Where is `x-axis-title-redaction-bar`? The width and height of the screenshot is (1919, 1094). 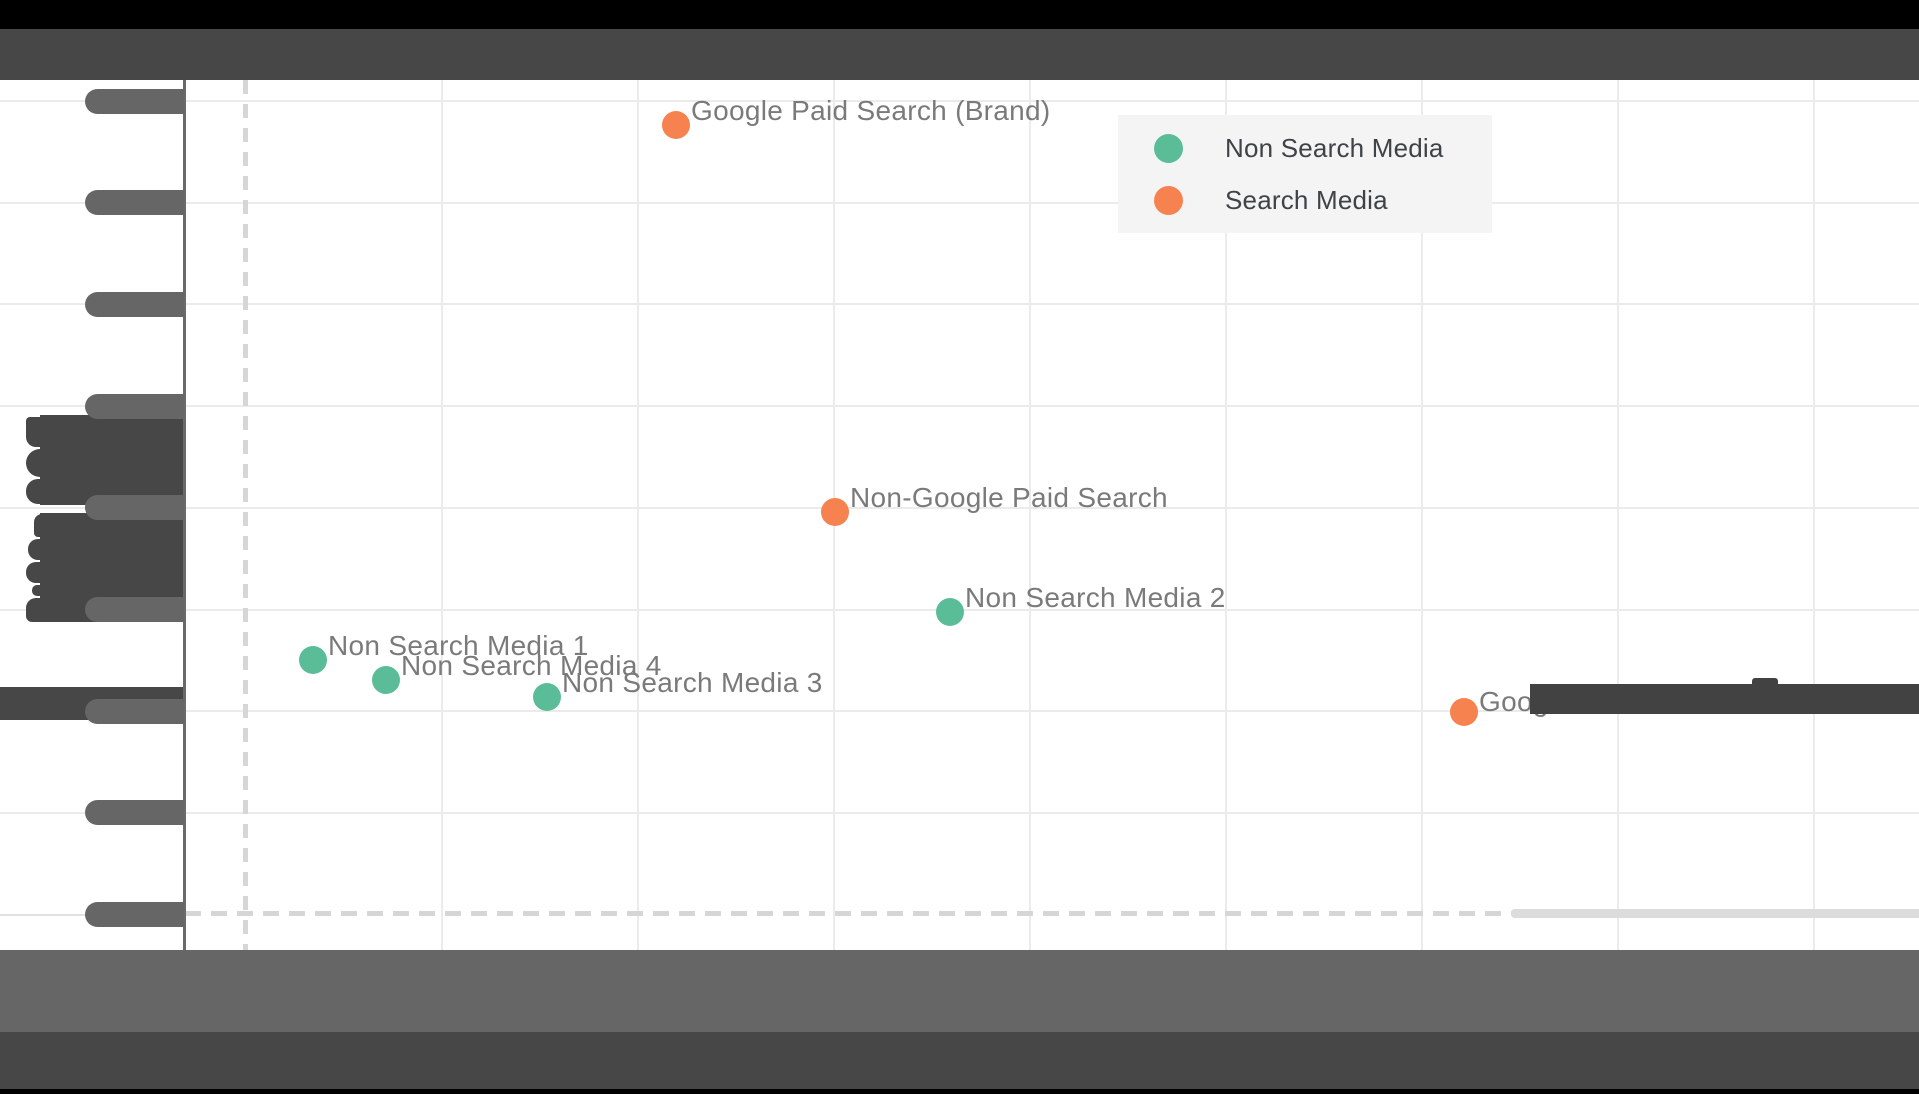 x-axis-title-redaction-bar is located at coordinates (959, 1060).